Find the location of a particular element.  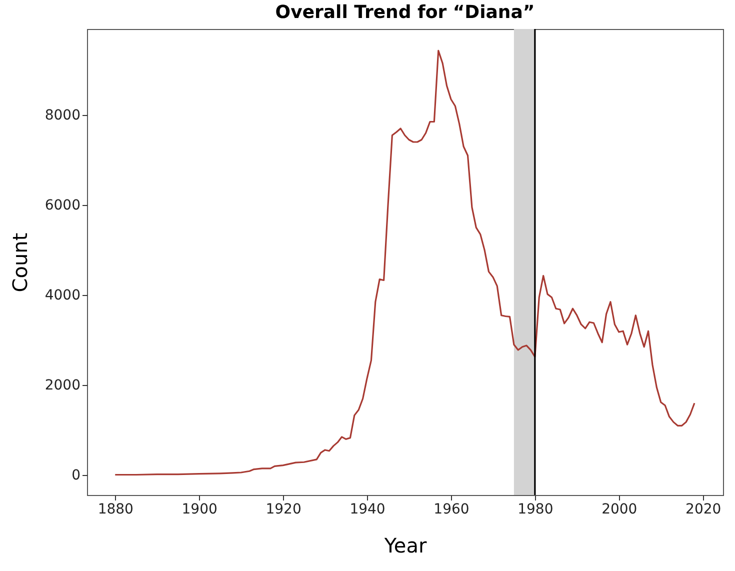

x-tick-label: 1960 is located at coordinates (452, 510).